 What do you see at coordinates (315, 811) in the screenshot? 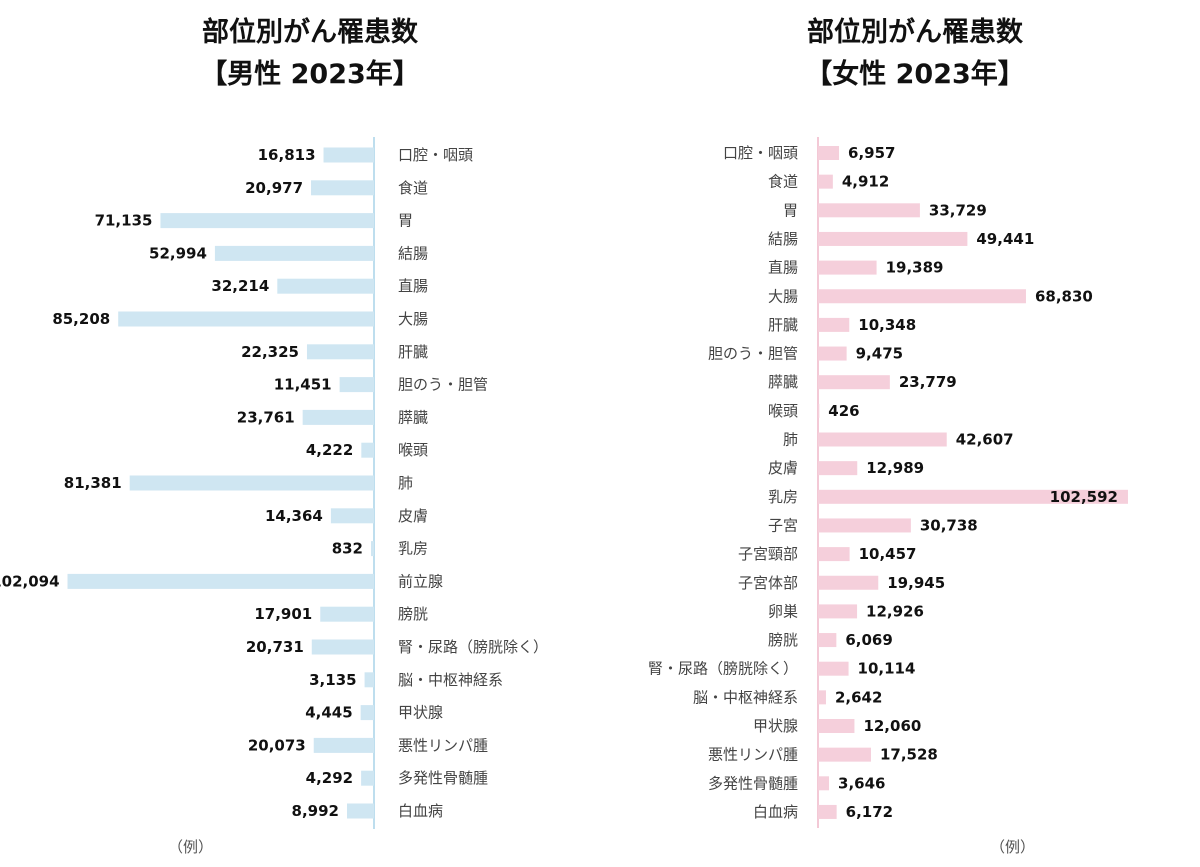
I see `male-value-label: 8,992` at bounding box center [315, 811].